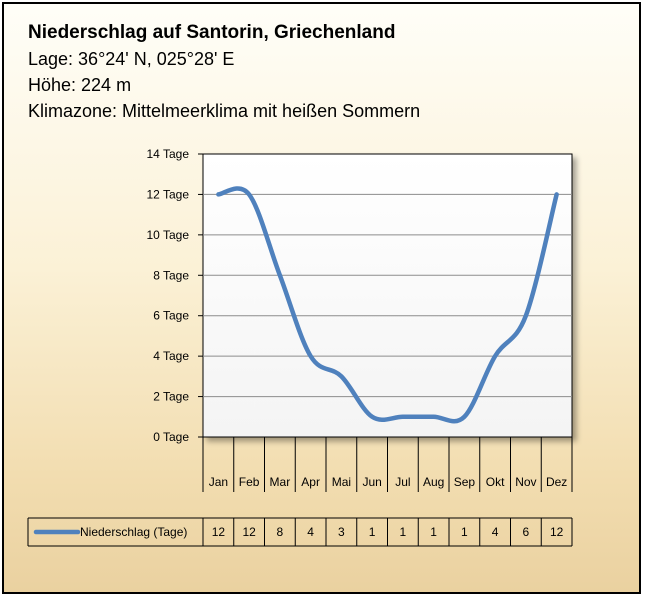 The image size is (647, 600). Describe the element at coordinates (525, 482) in the screenshot. I see `x-tick-label: Nov` at that location.